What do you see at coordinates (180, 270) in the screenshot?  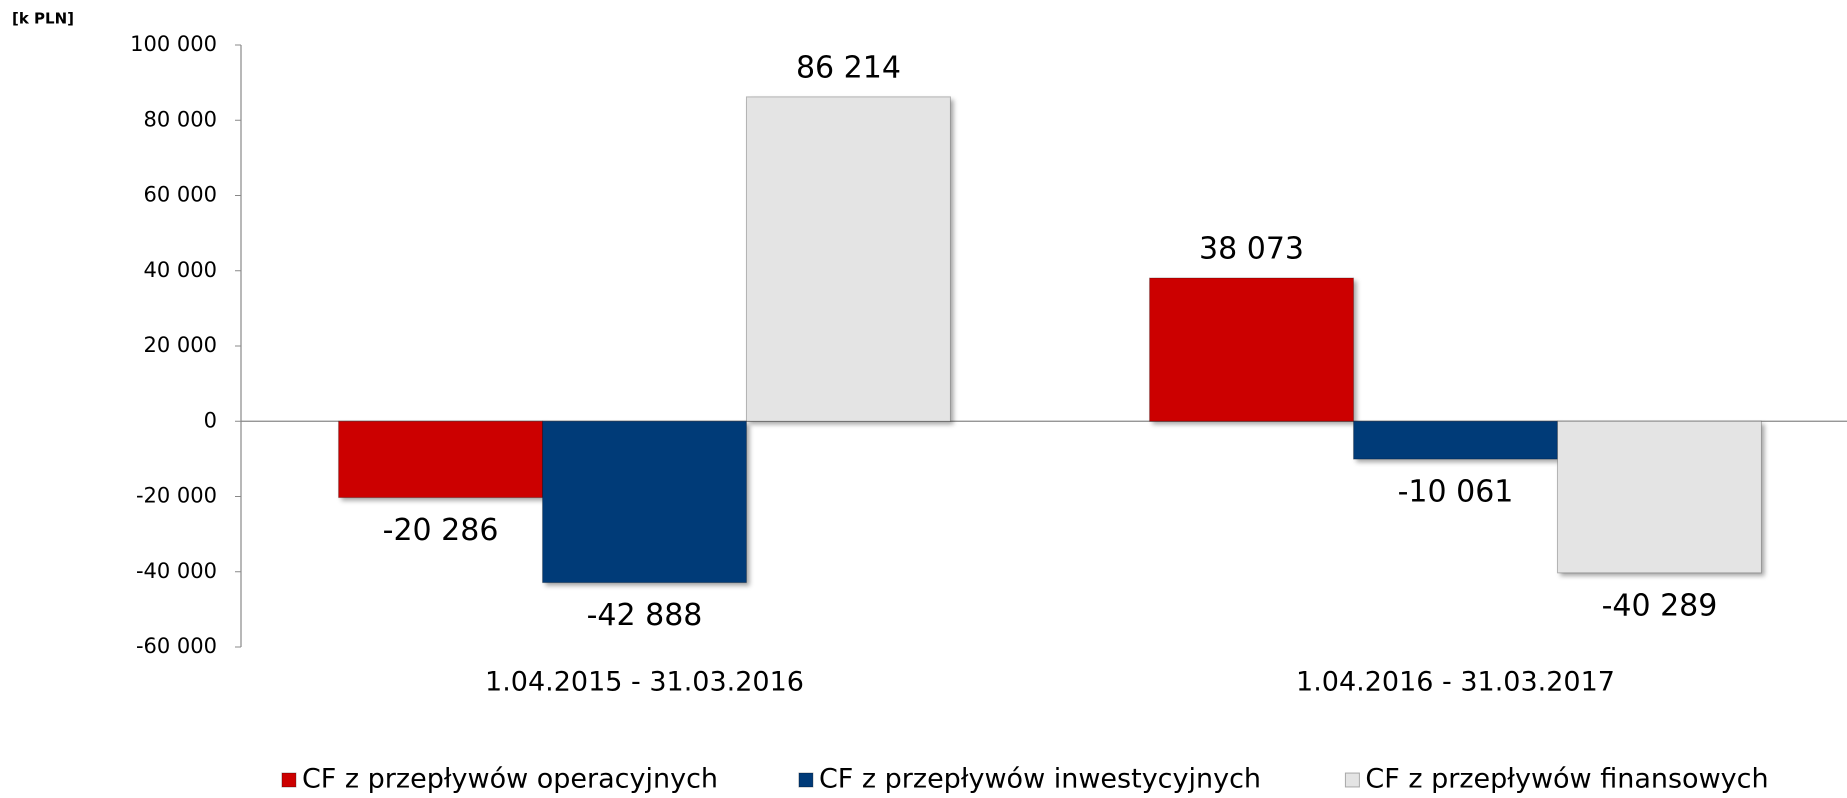 I see `y-tick-label: 40 000` at bounding box center [180, 270].